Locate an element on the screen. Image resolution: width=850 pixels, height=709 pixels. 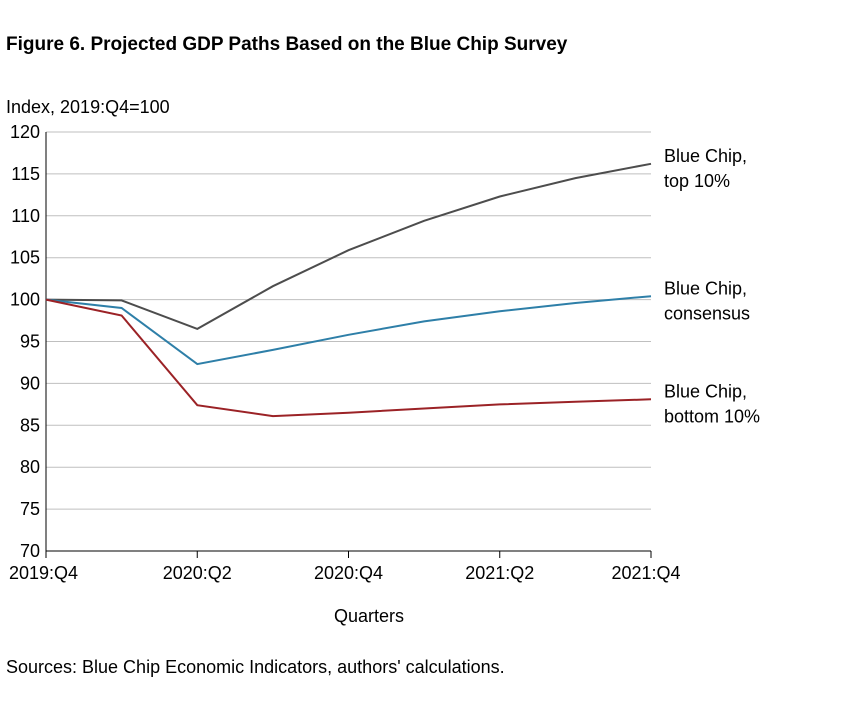
y-tick-label: 95 is located at coordinates (30, 342).